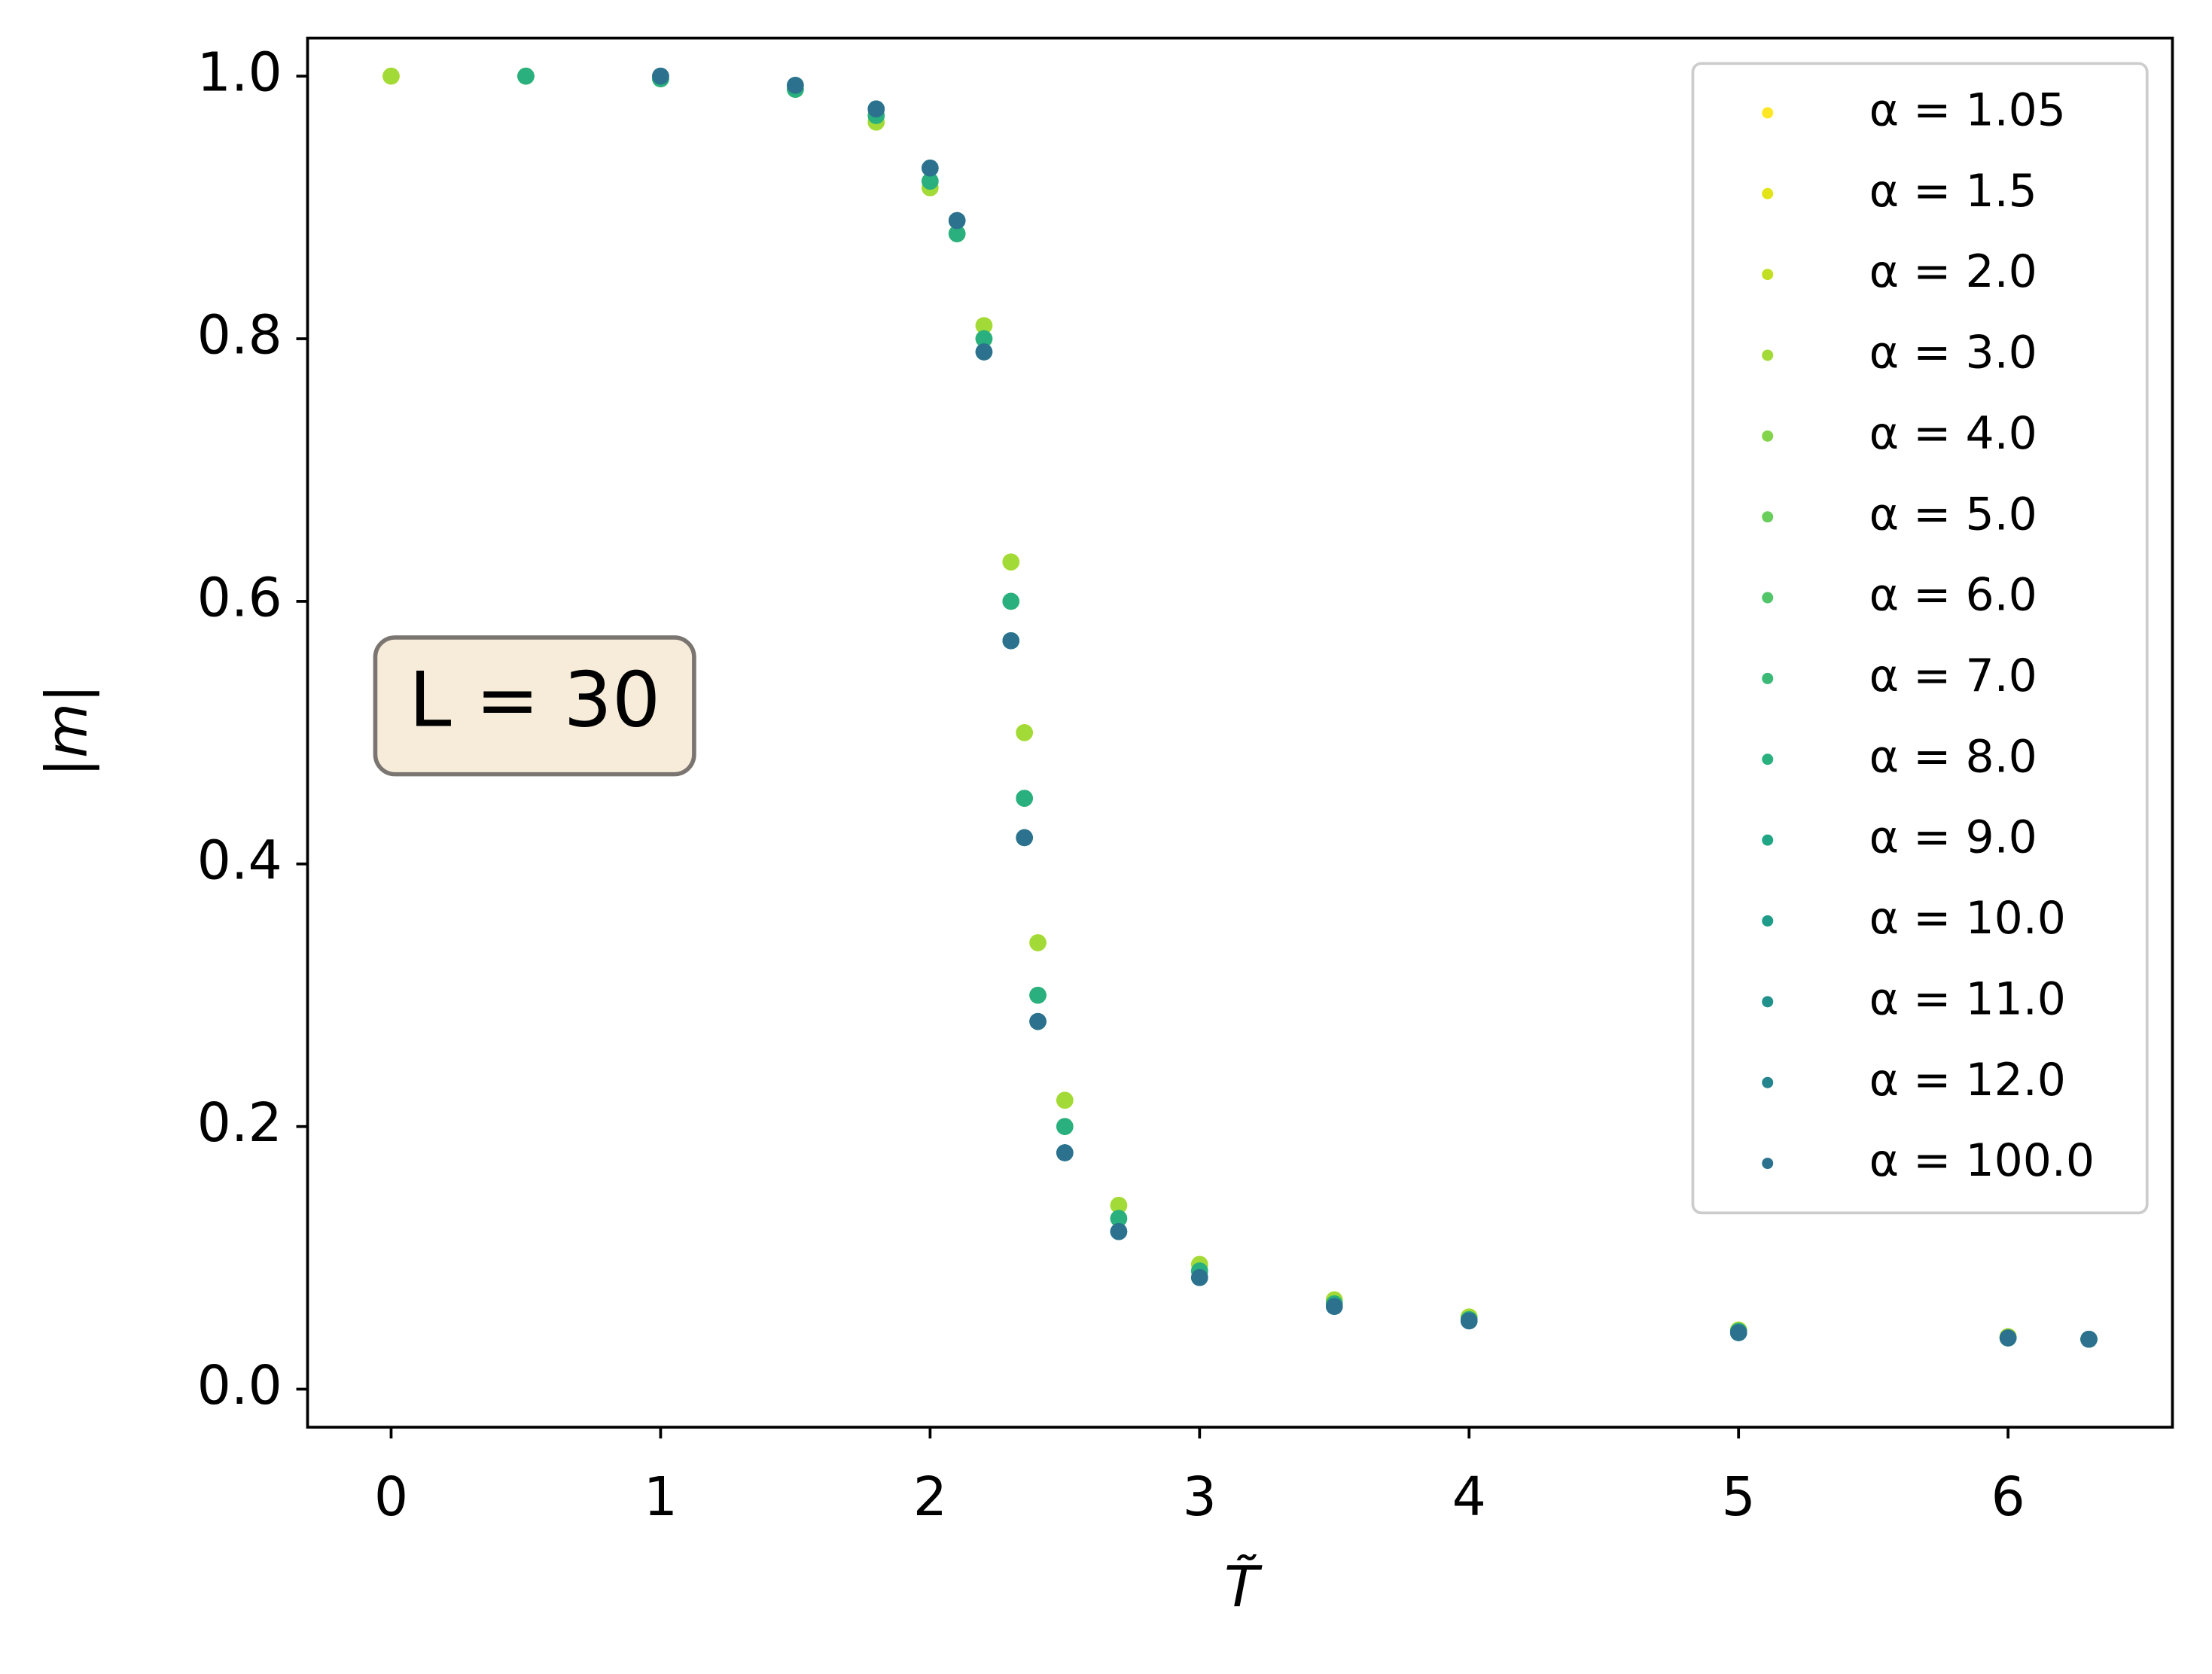  I want to click on y-tick-label: 0.4, so click(240, 860).